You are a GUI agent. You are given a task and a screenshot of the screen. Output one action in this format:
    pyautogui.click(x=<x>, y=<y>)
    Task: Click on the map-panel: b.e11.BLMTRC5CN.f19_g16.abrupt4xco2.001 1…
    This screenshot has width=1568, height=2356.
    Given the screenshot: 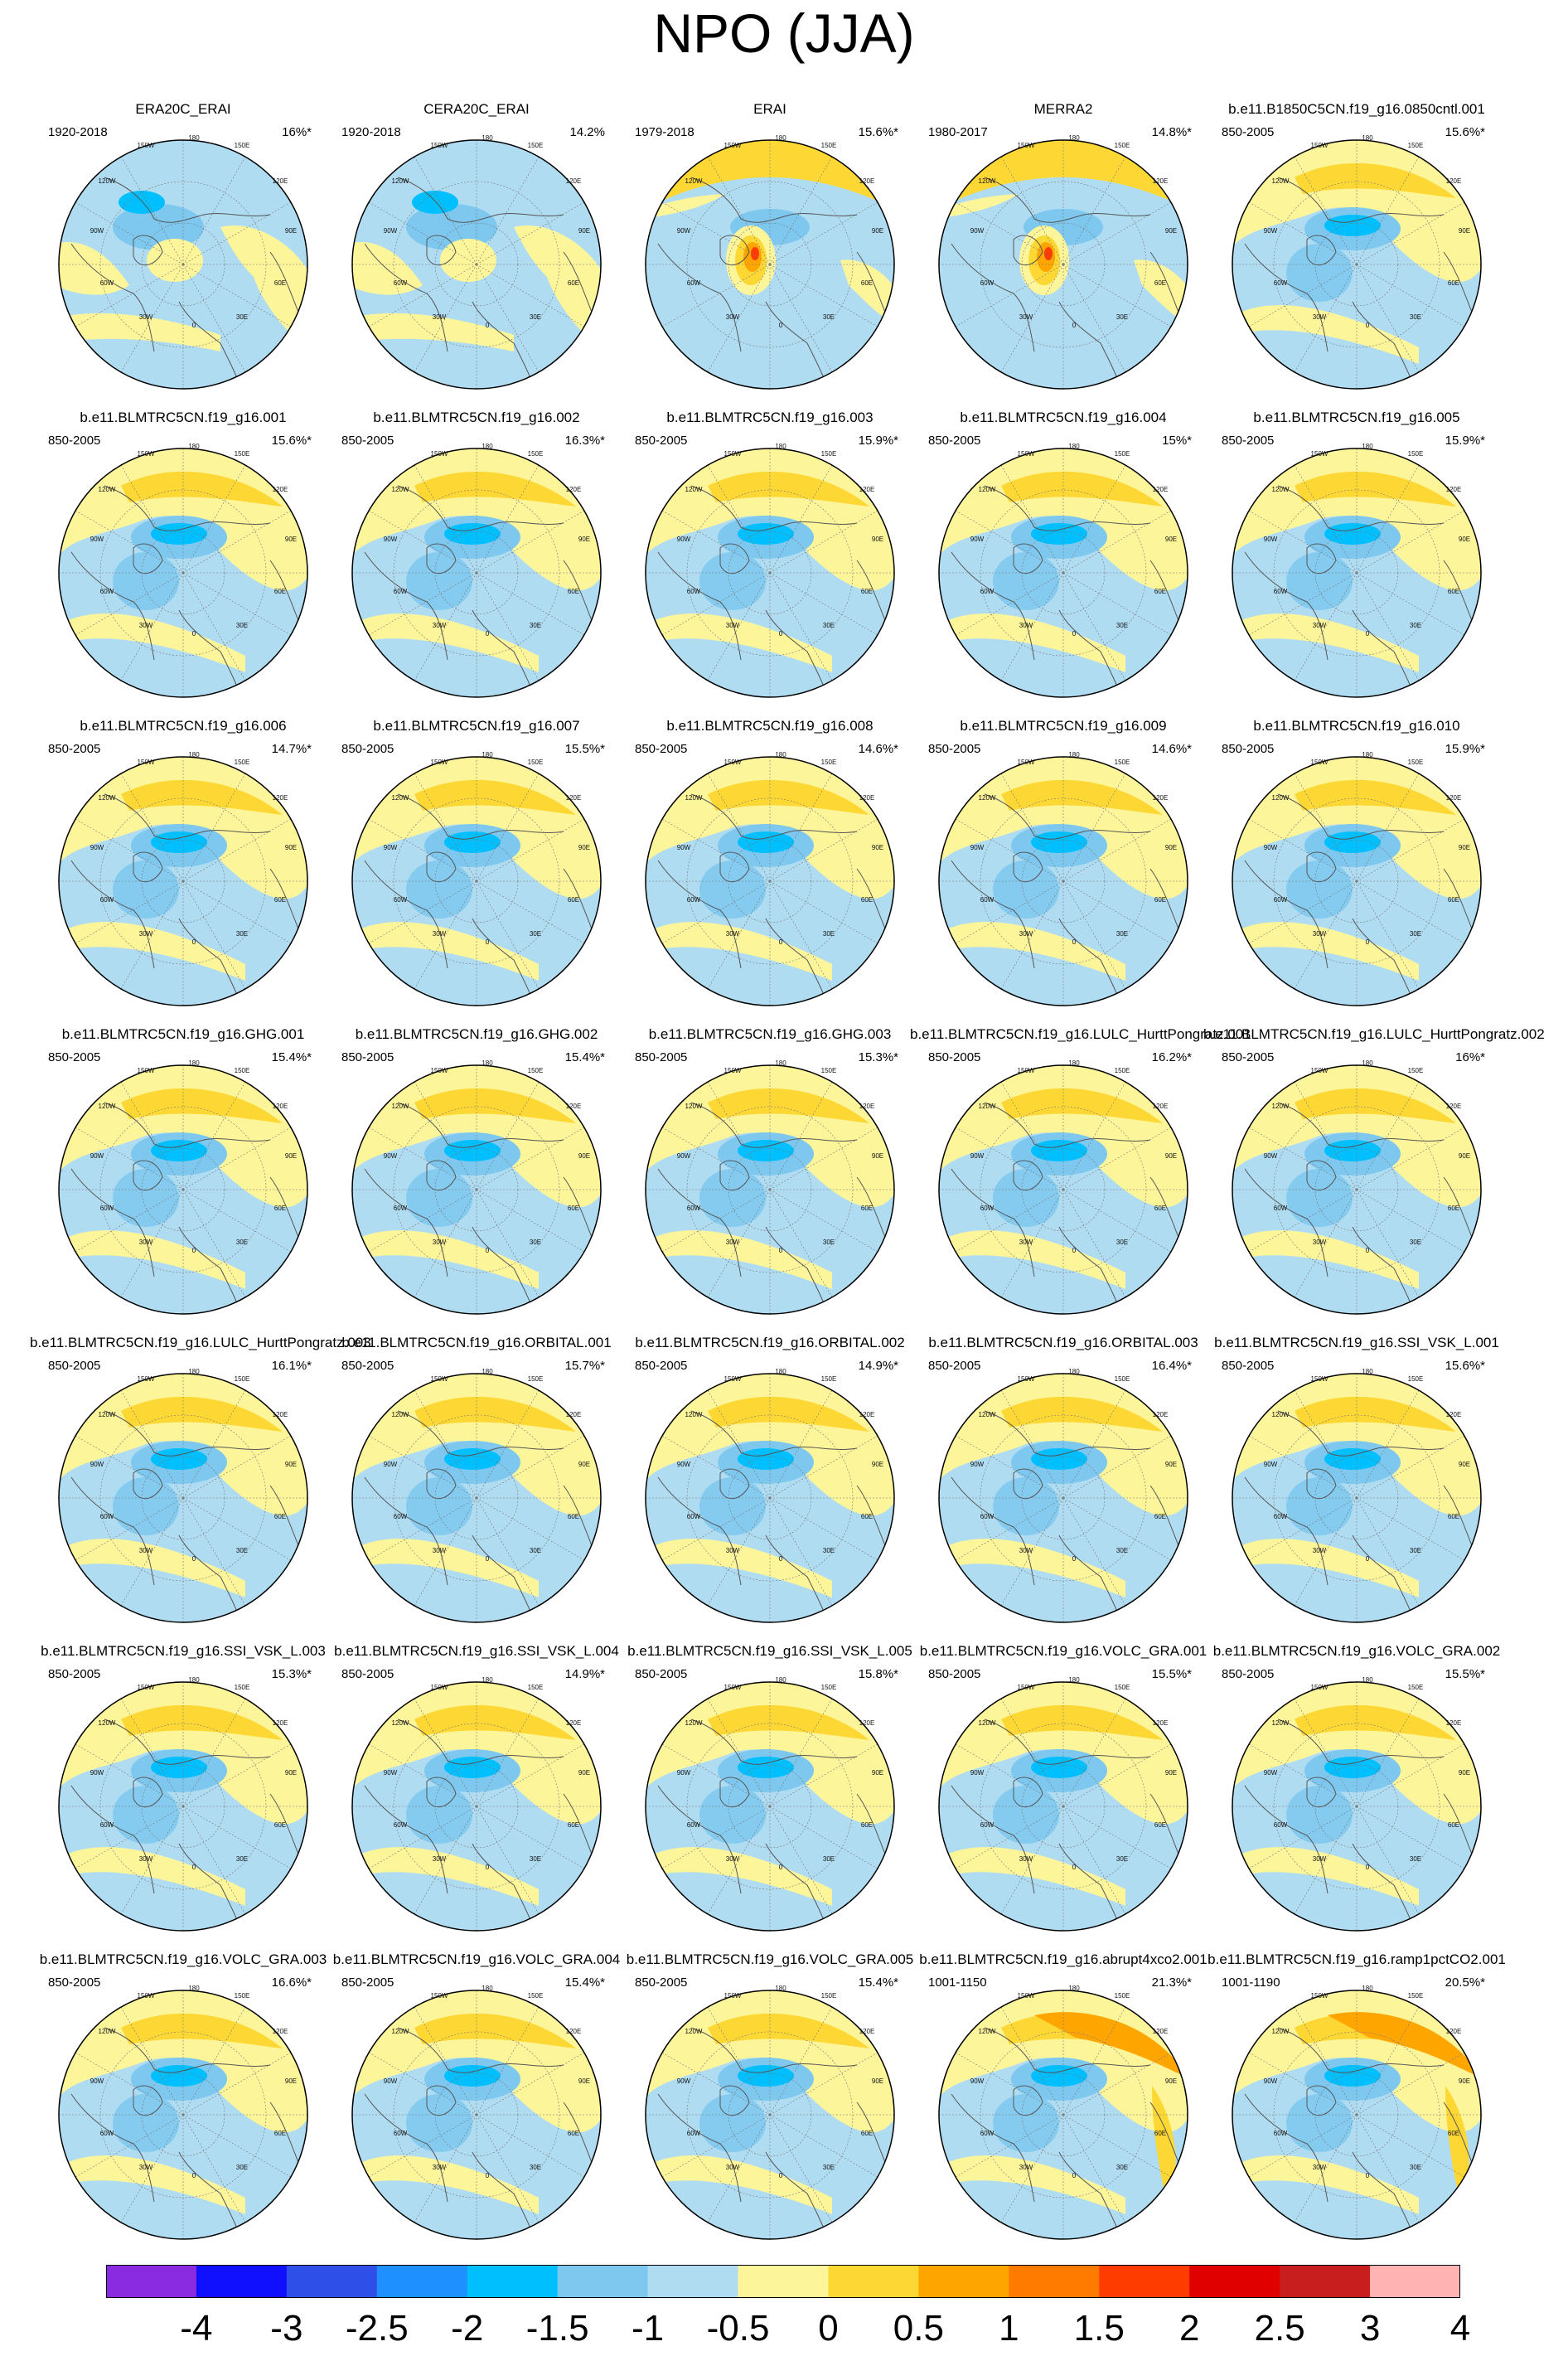 What is the action you would take?
    pyautogui.click(x=1063, y=2105)
    